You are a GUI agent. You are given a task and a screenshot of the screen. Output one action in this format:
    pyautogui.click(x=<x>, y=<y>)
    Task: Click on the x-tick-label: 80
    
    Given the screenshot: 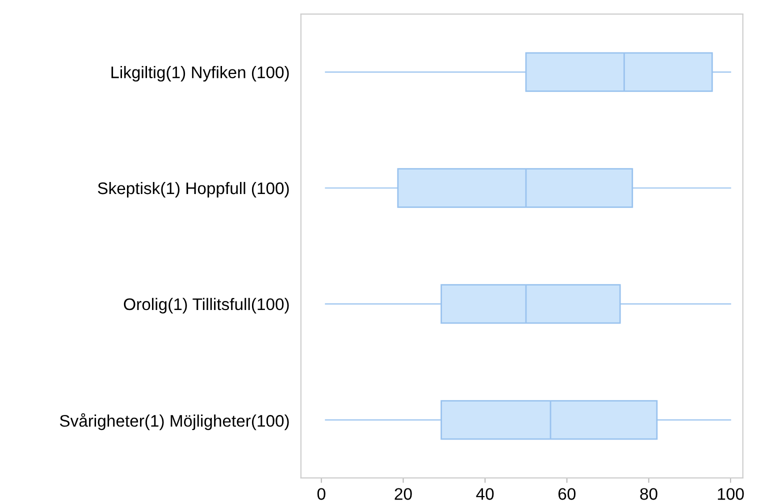 What is the action you would take?
    pyautogui.click(x=649, y=494)
    